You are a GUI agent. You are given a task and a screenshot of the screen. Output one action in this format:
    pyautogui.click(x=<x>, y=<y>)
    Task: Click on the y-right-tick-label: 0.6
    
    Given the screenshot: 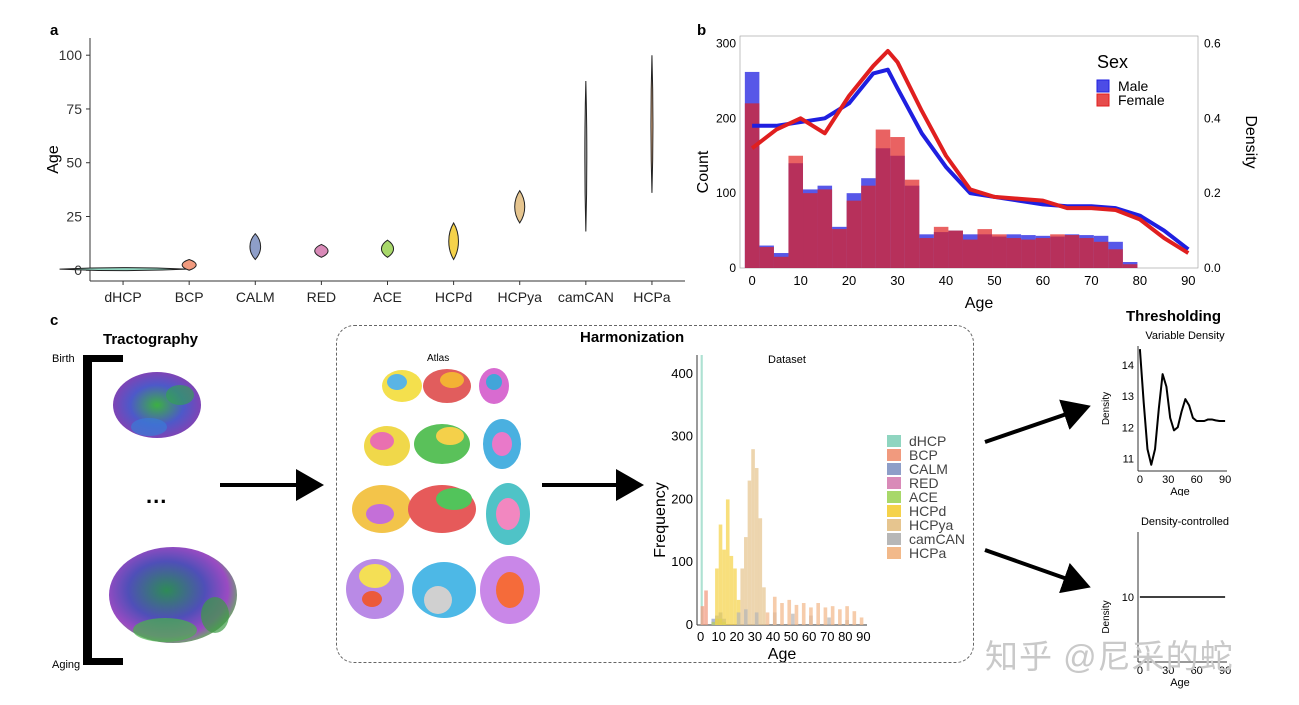 What is the action you would take?
    pyautogui.click(x=1212, y=43)
    